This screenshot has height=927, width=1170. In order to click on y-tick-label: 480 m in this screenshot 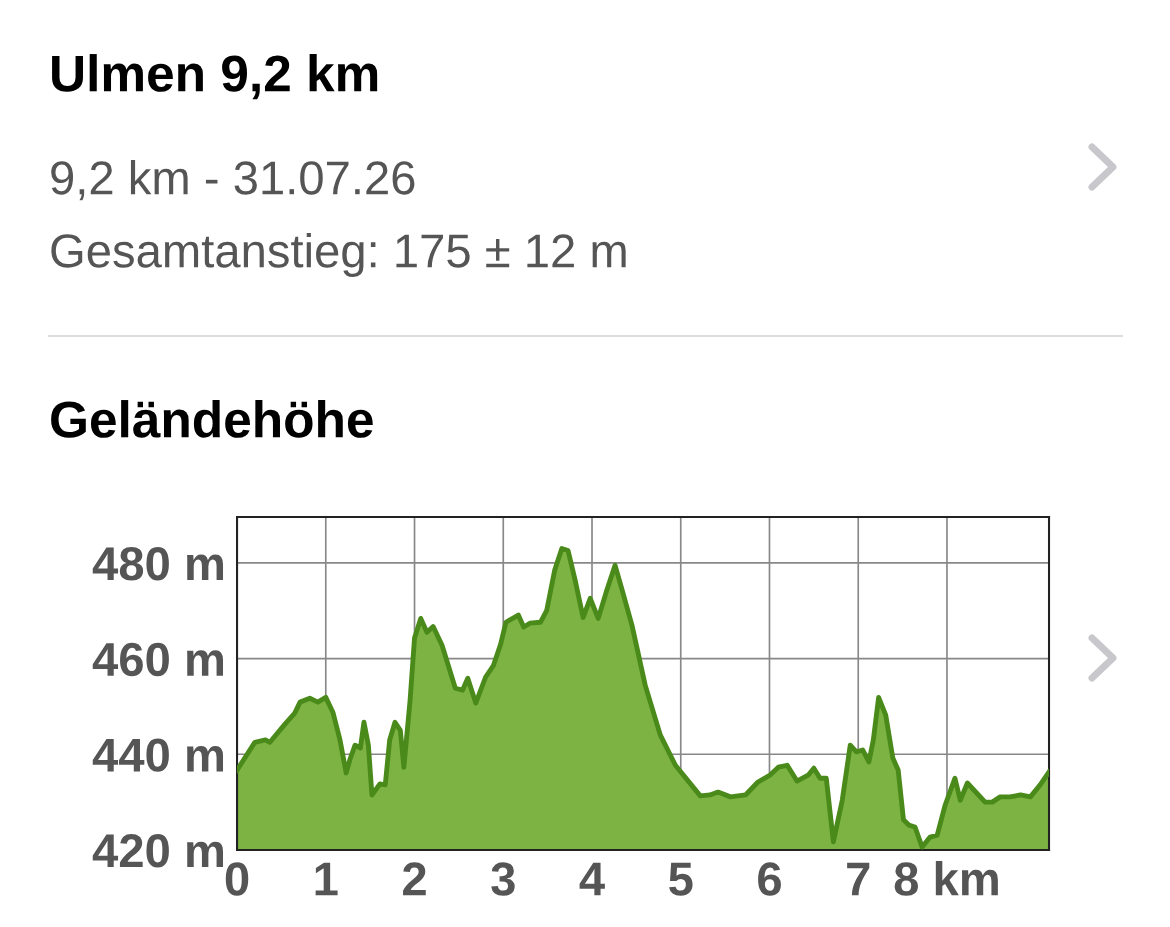, I will do `click(158, 564)`.